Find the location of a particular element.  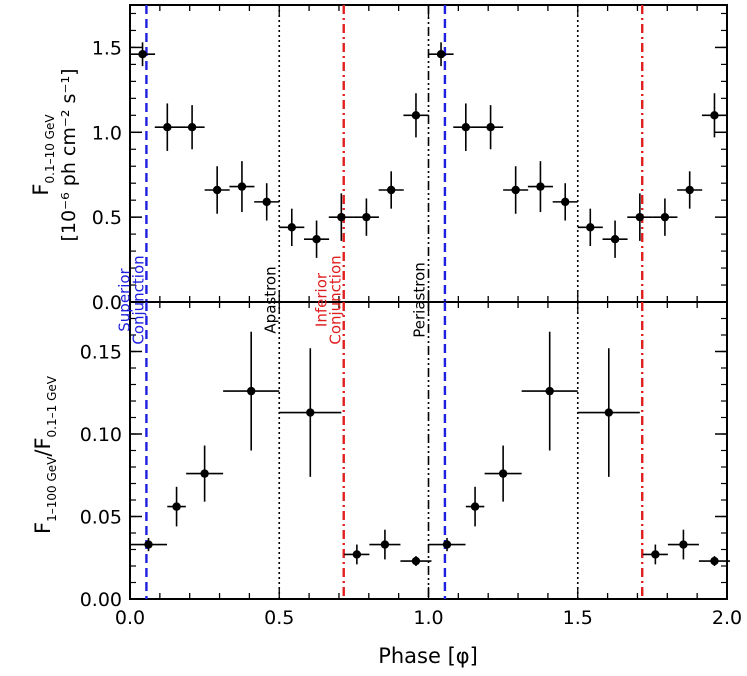

bot-ytick-label: 0.00 is located at coordinates (101, 600).